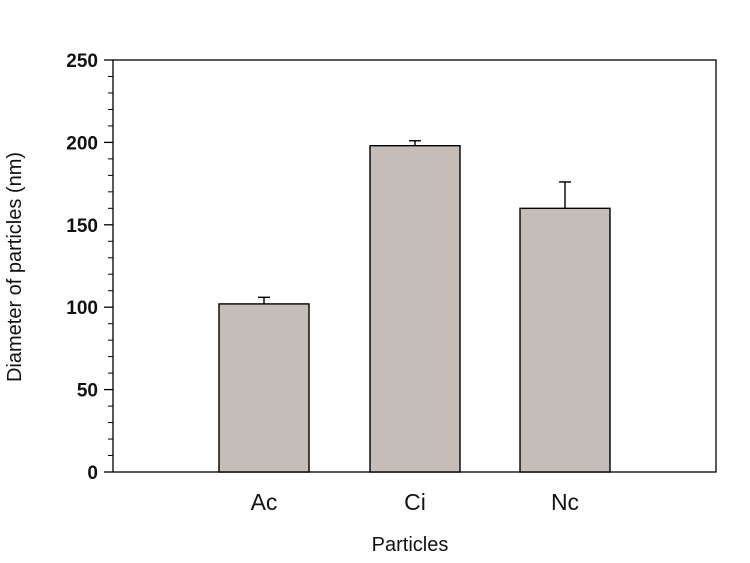 The width and height of the screenshot is (750, 563). Describe the element at coordinates (82, 143) in the screenshot. I see `y-tick-label: 200` at that location.